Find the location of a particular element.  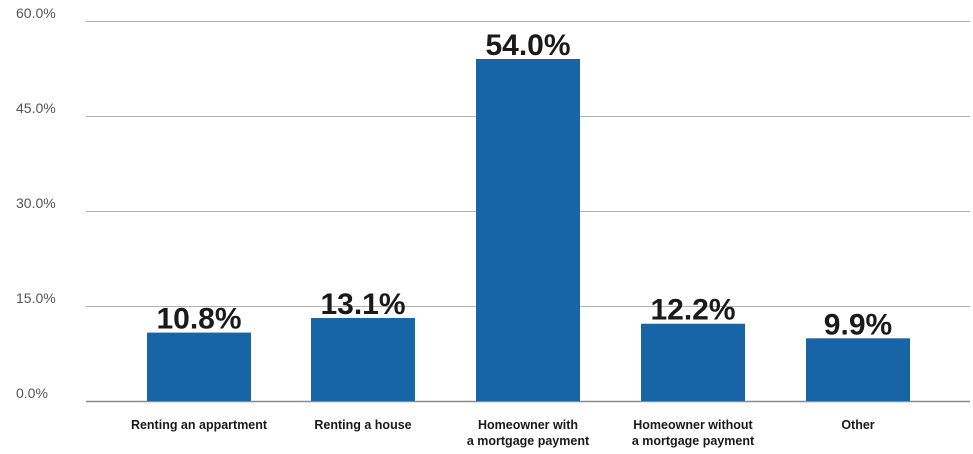

y-axis-tick-labels: 0.0% 15.0% 30.0% 45.0% 60.0% is located at coordinates (36, 203).